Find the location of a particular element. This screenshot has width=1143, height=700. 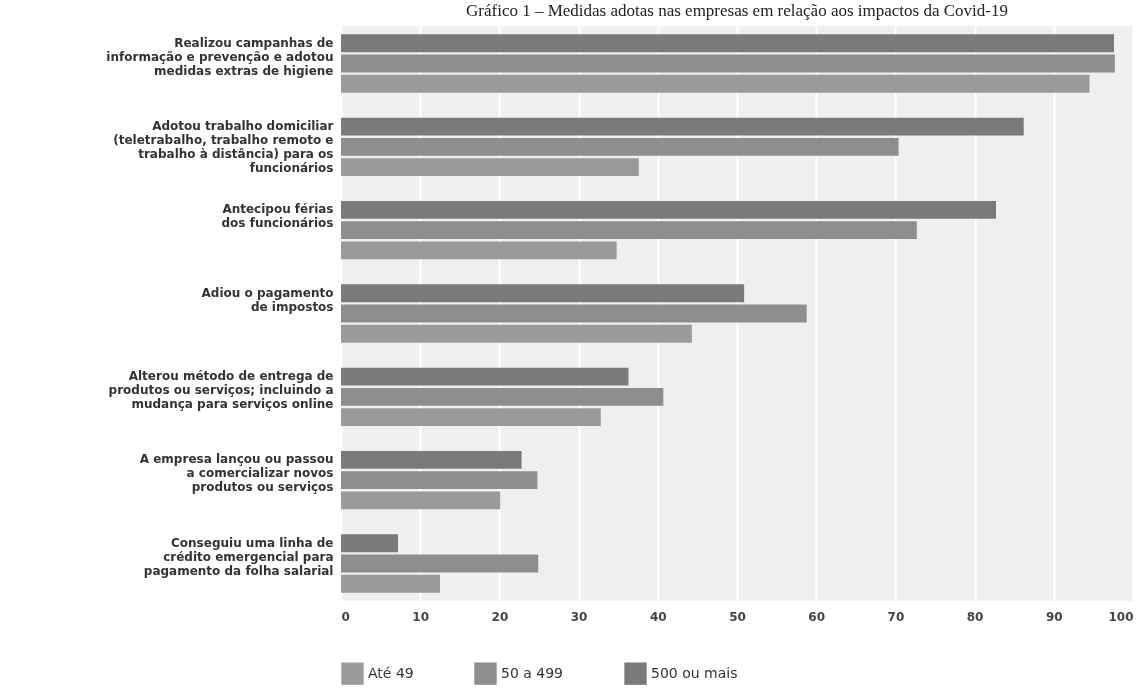

x-tick-label: 40 is located at coordinates (658, 616).